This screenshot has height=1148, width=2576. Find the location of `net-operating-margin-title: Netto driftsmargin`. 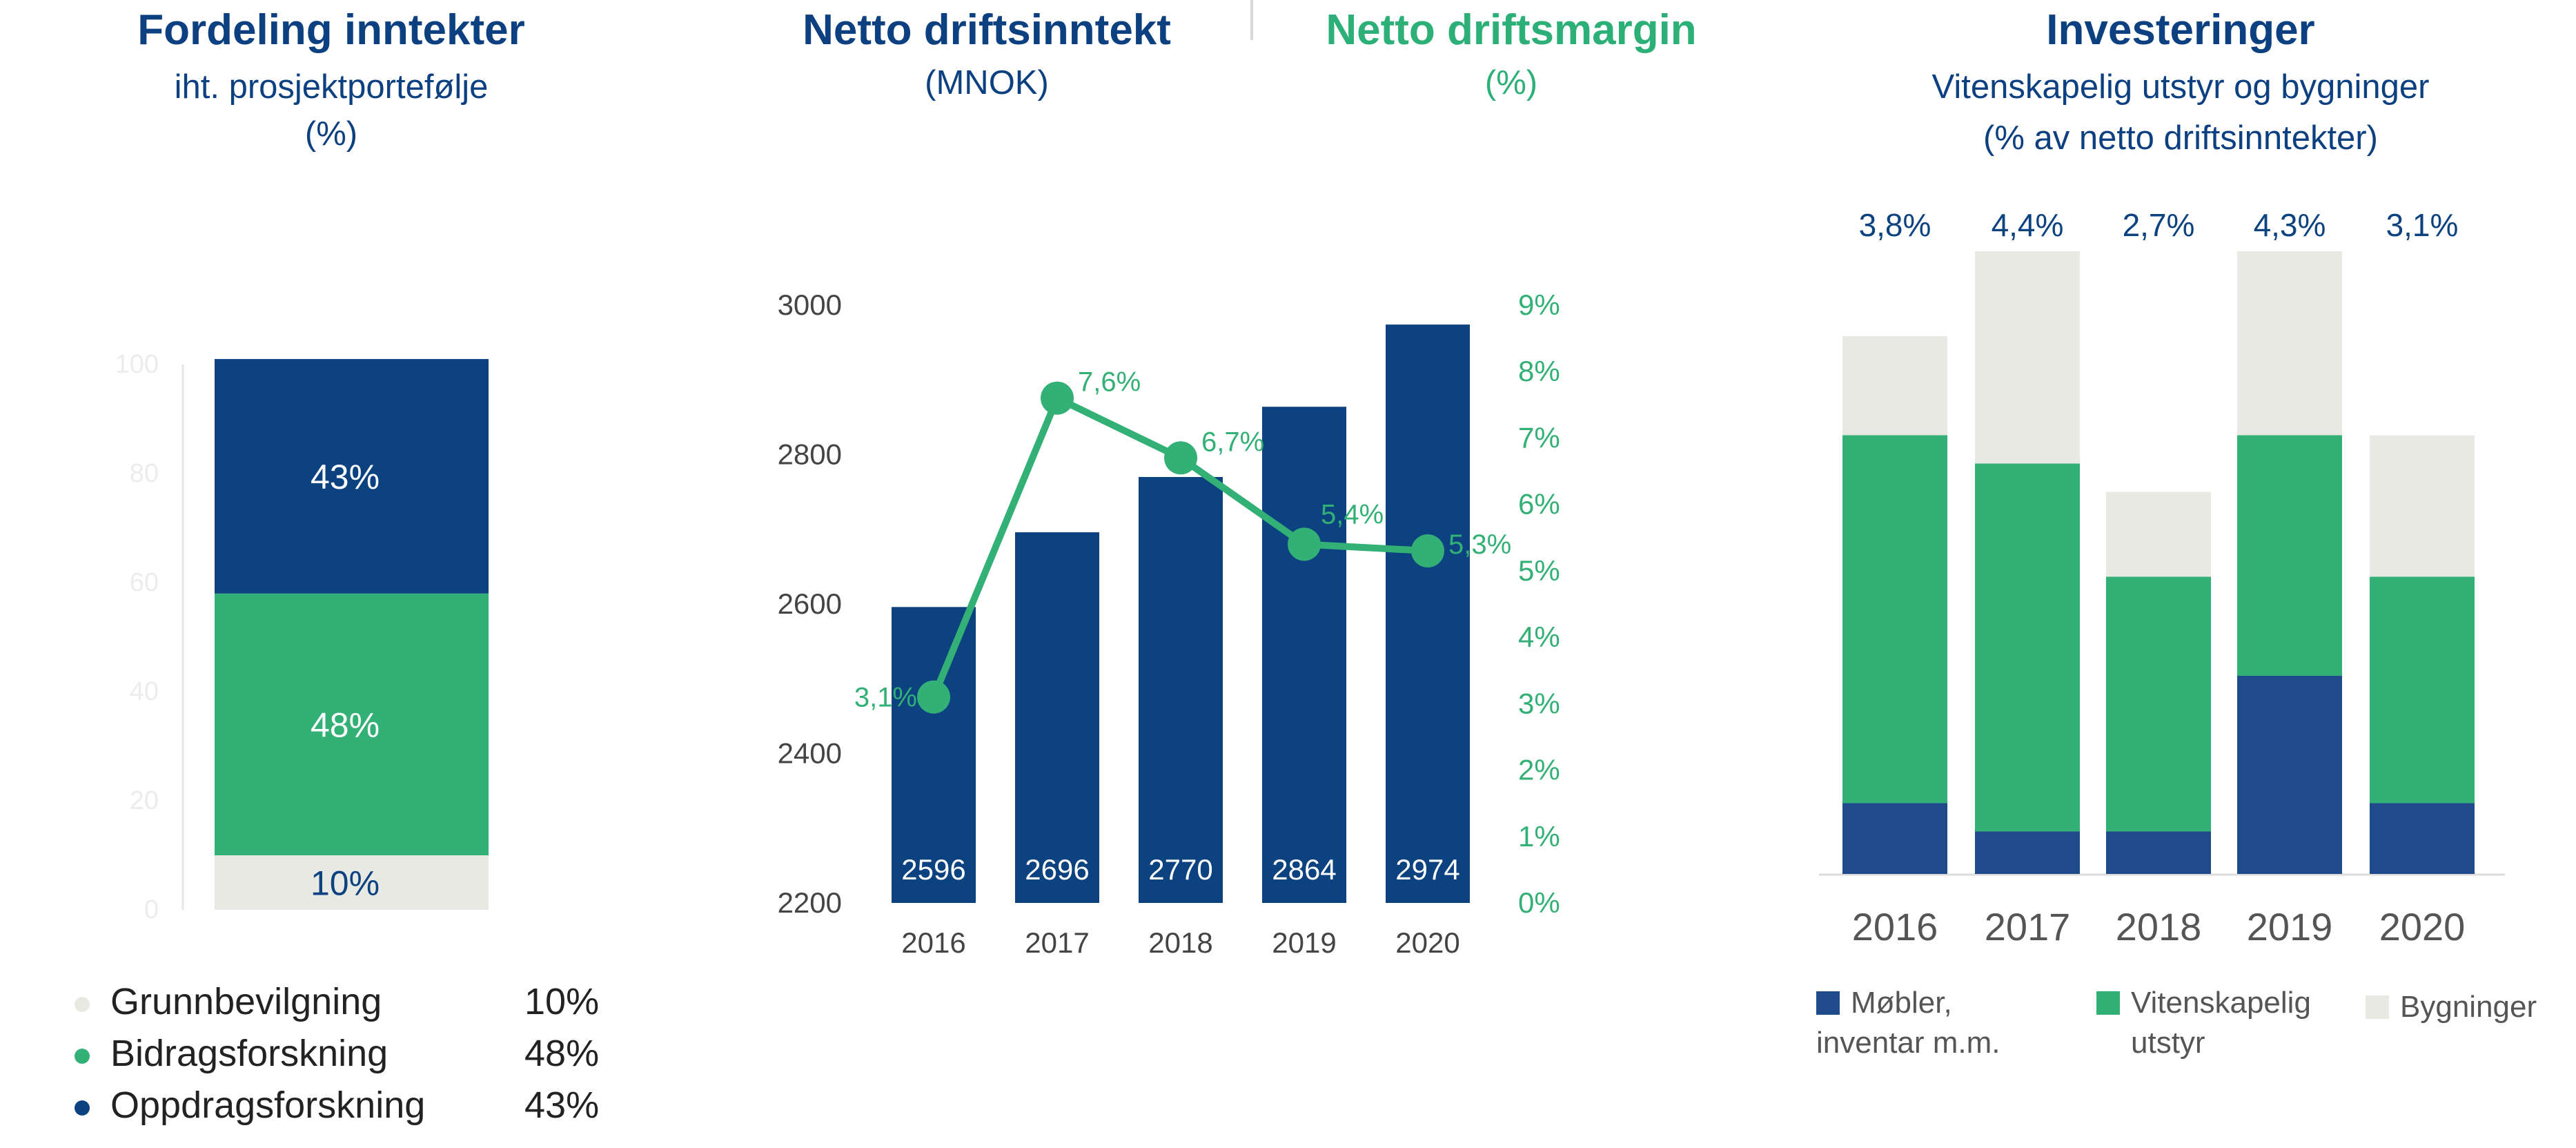

net-operating-margin-title: Netto driftsmargin is located at coordinates (1511, 30).